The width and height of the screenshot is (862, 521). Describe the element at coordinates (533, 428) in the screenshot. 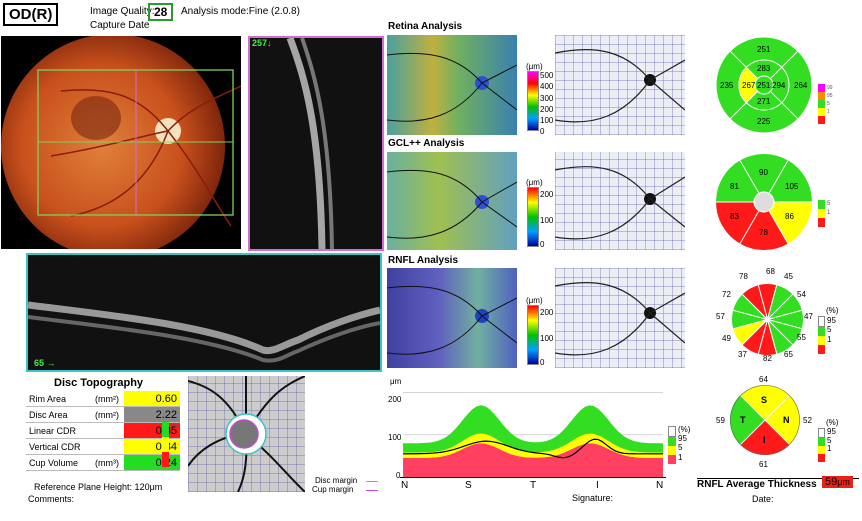

I see `tsnit-chart` at that location.